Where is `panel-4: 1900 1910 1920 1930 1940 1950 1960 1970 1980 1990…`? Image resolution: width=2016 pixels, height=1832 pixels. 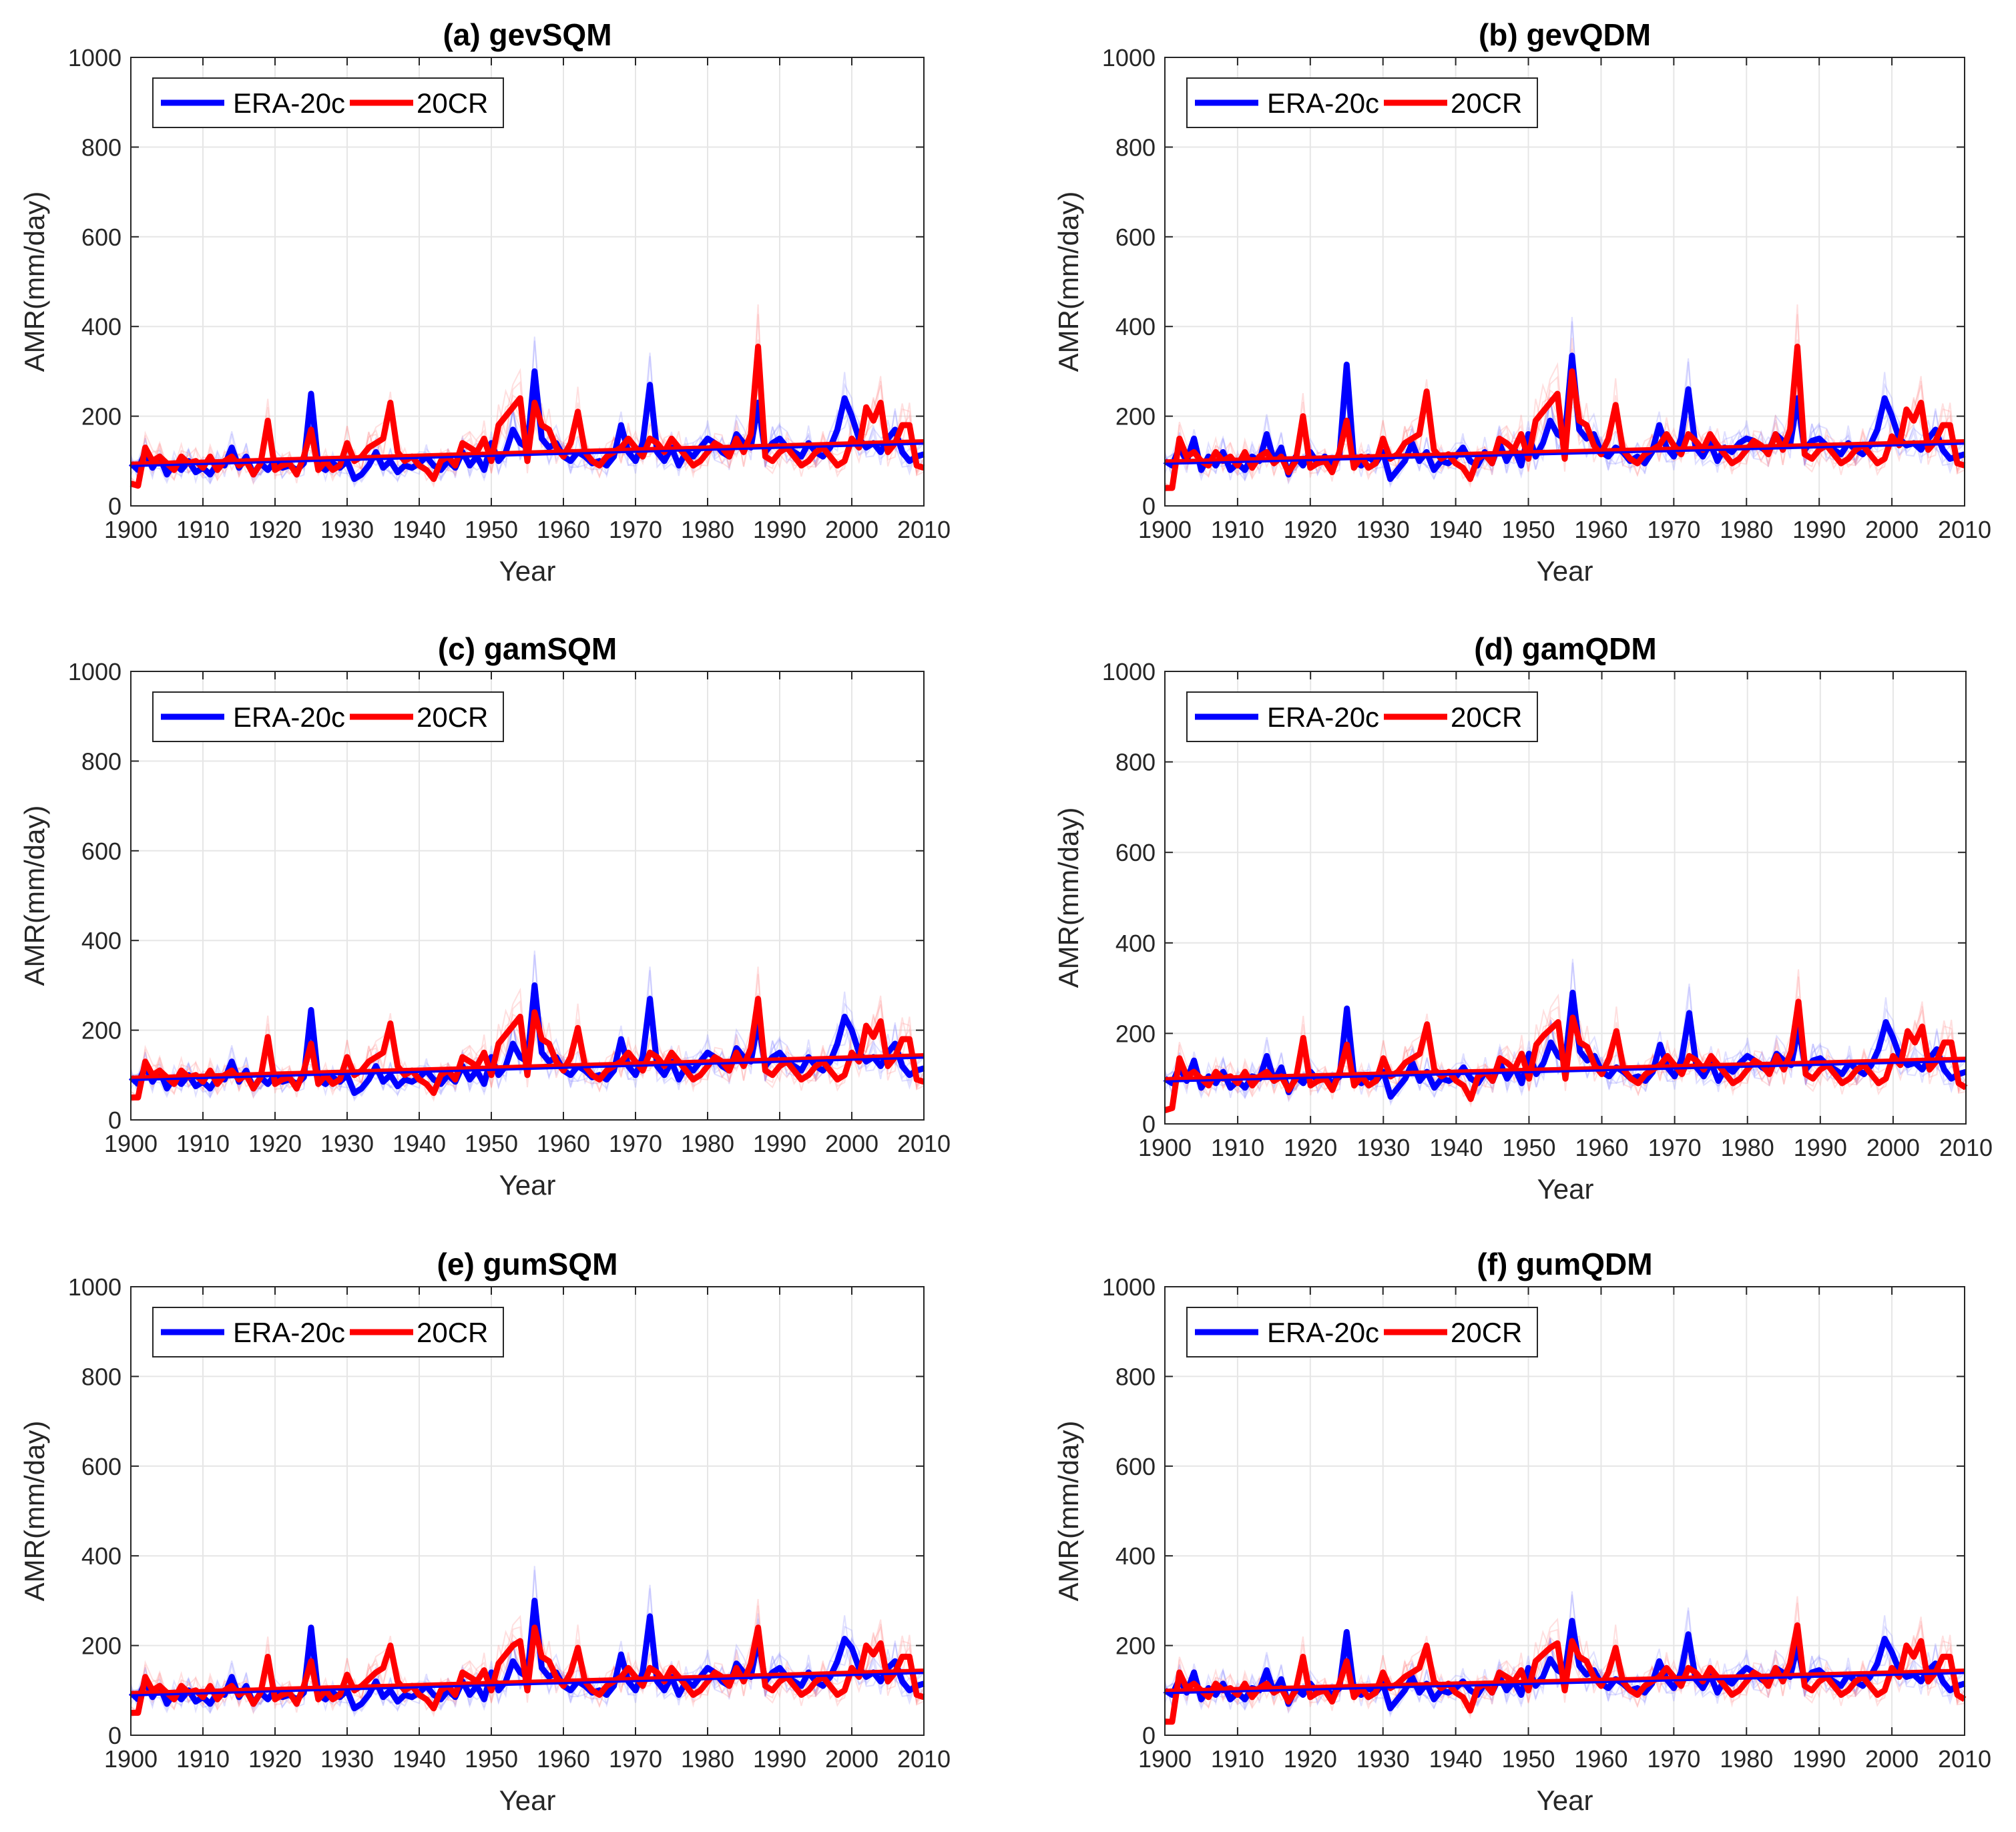 panel-4: 1900 1910 1920 1930 1940 1950 1960 1970 1980 1990… is located at coordinates (1523, 918).